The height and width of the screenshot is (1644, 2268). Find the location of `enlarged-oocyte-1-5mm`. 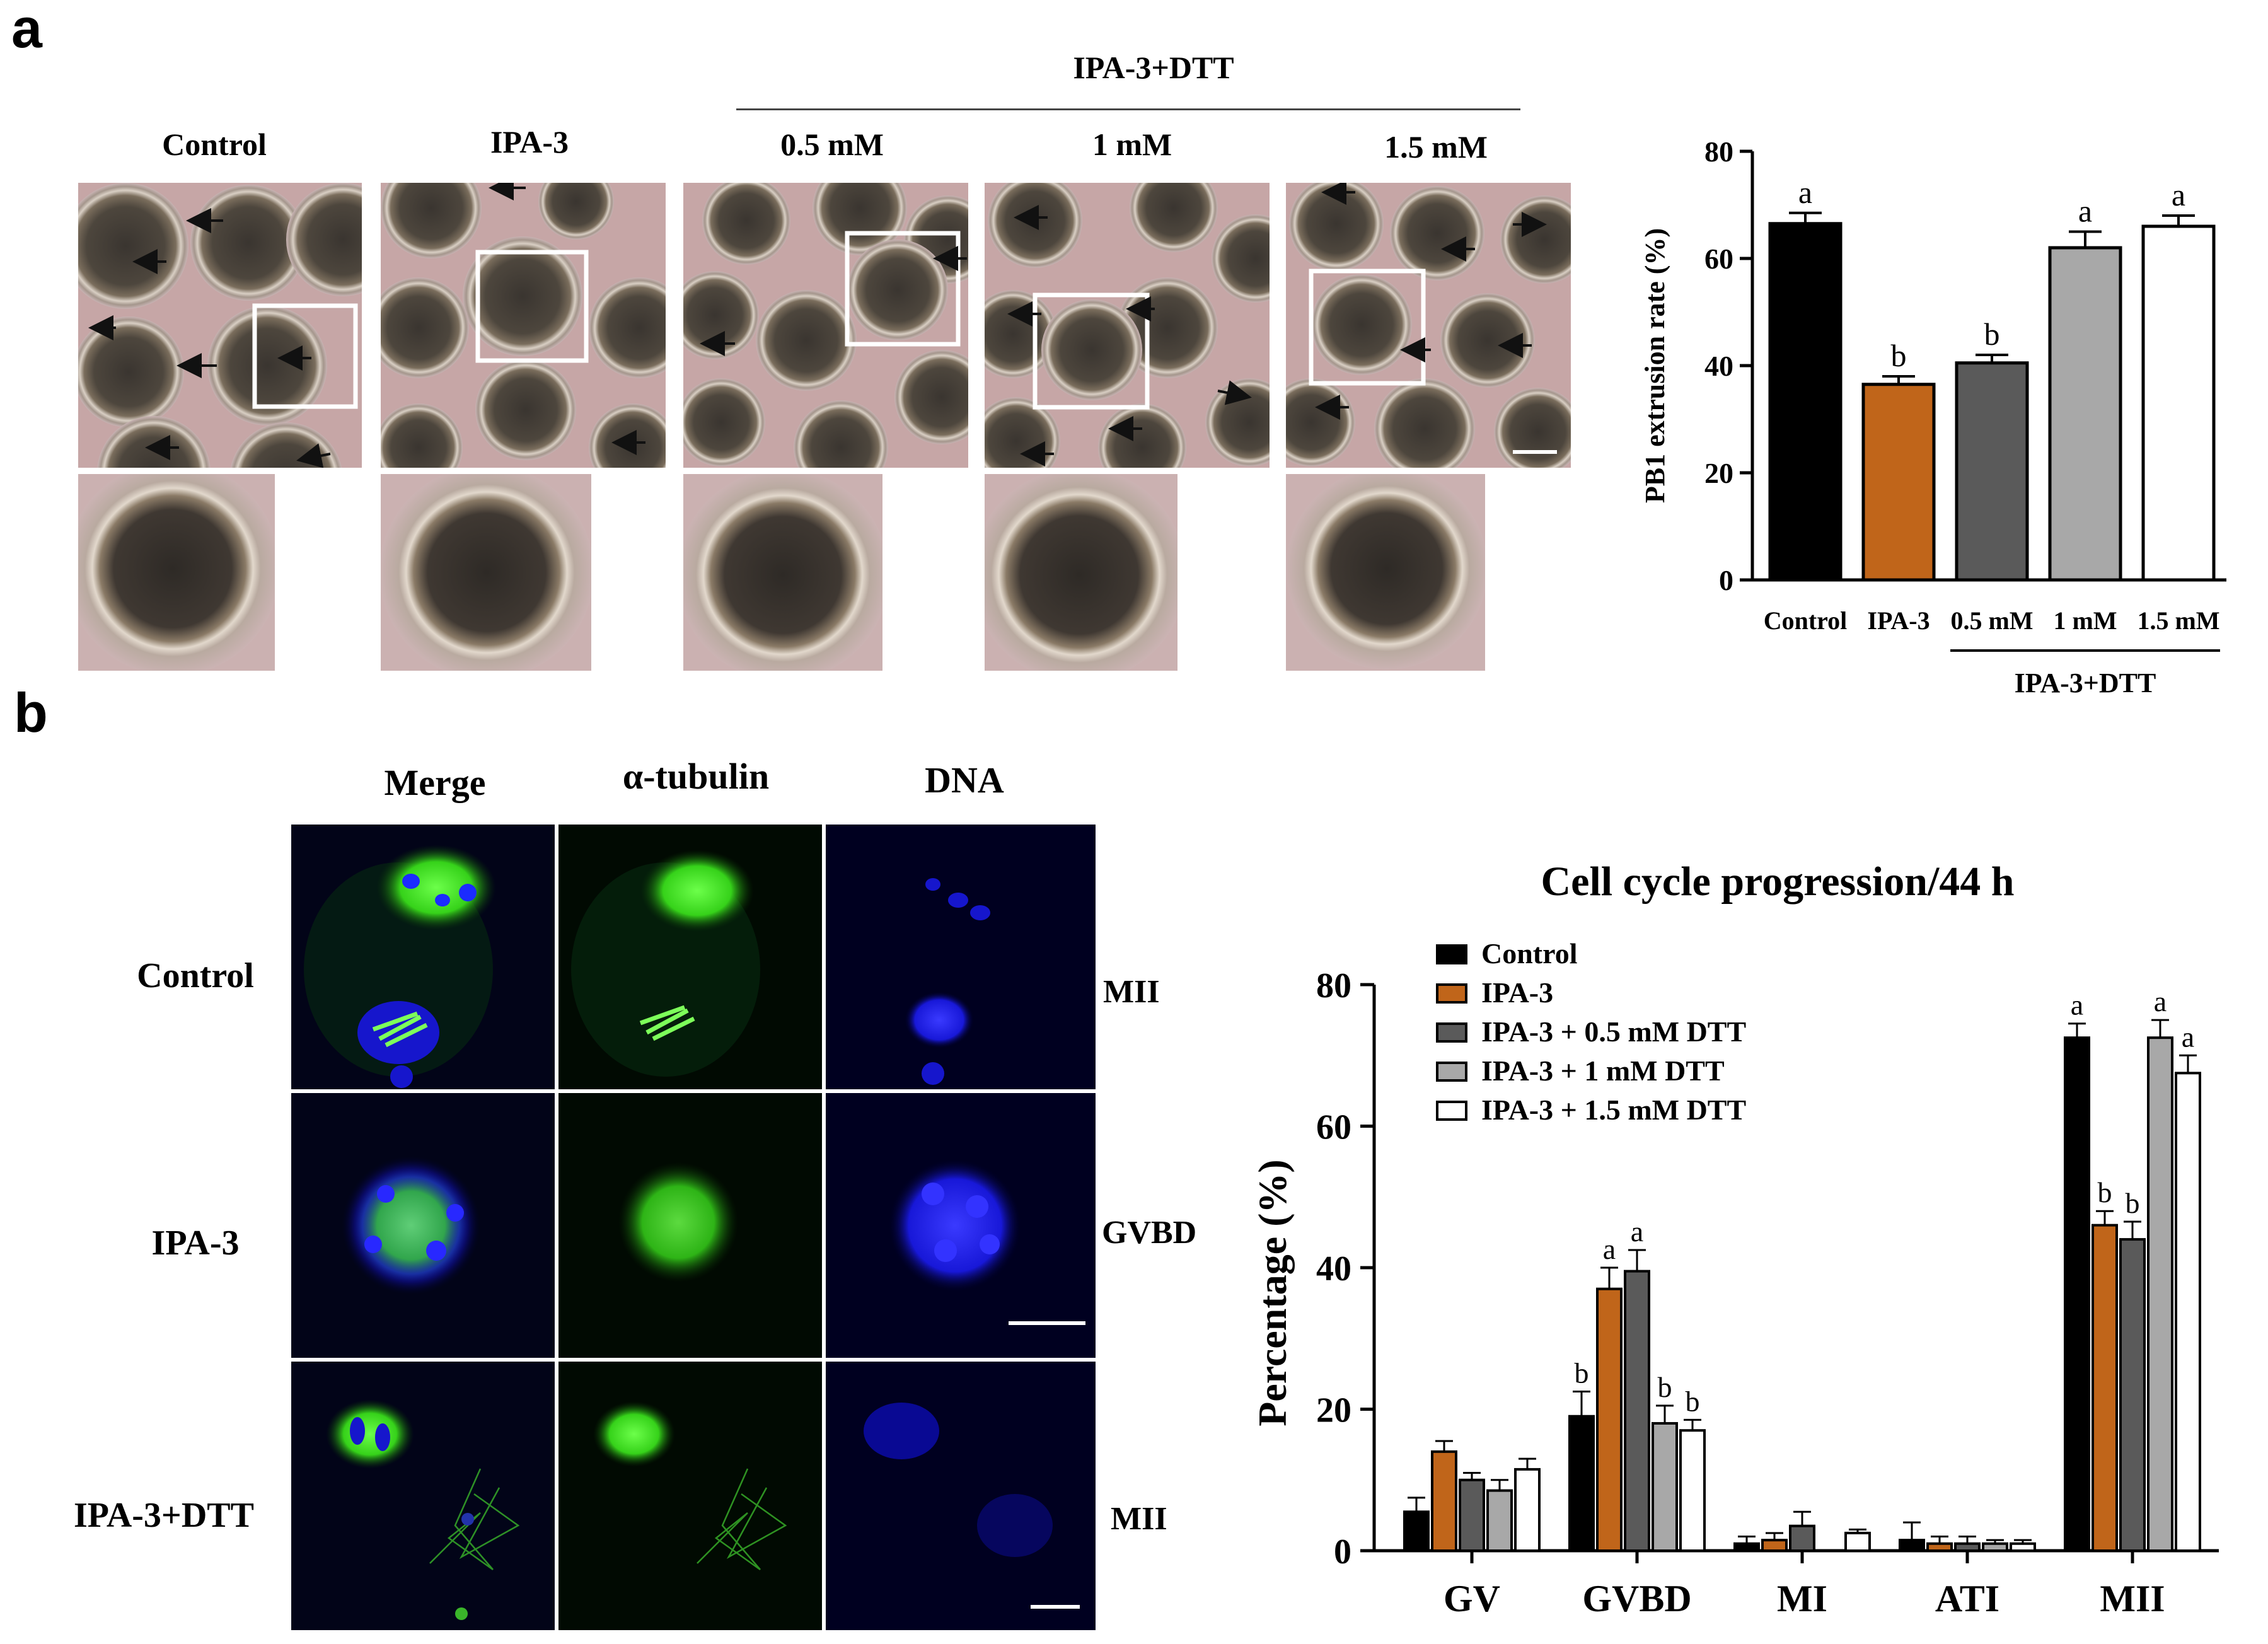

enlarged-oocyte-1-5mm is located at coordinates (1385, 573).